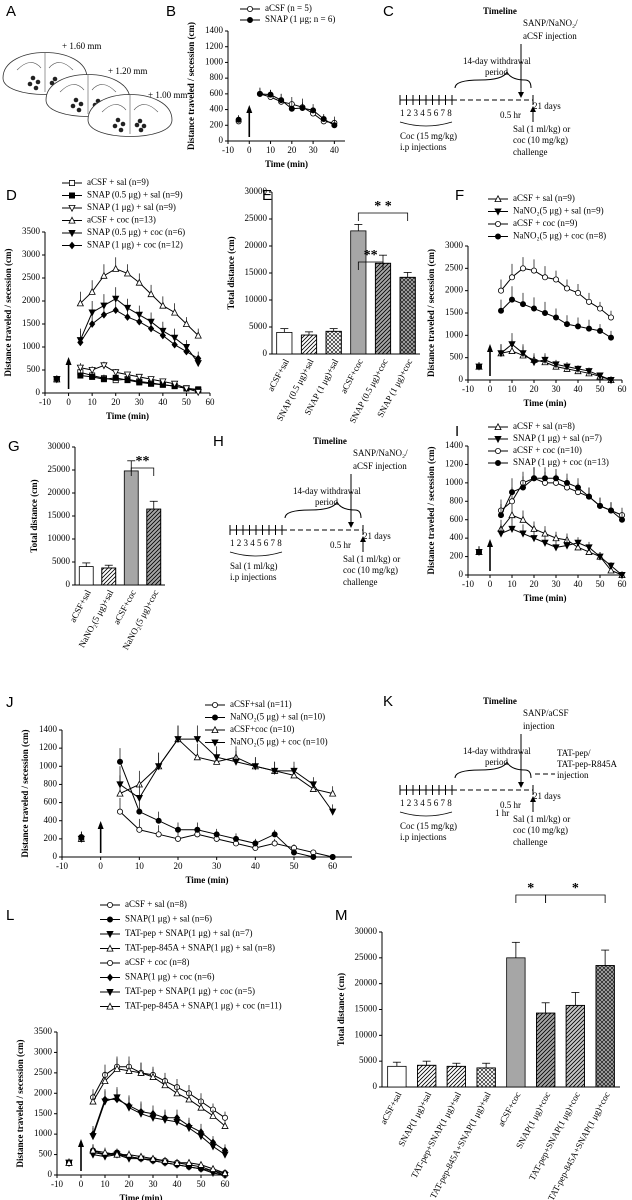  What do you see at coordinates (11, 11) in the screenshot?
I see `panel-letter: A` at bounding box center [11, 11].